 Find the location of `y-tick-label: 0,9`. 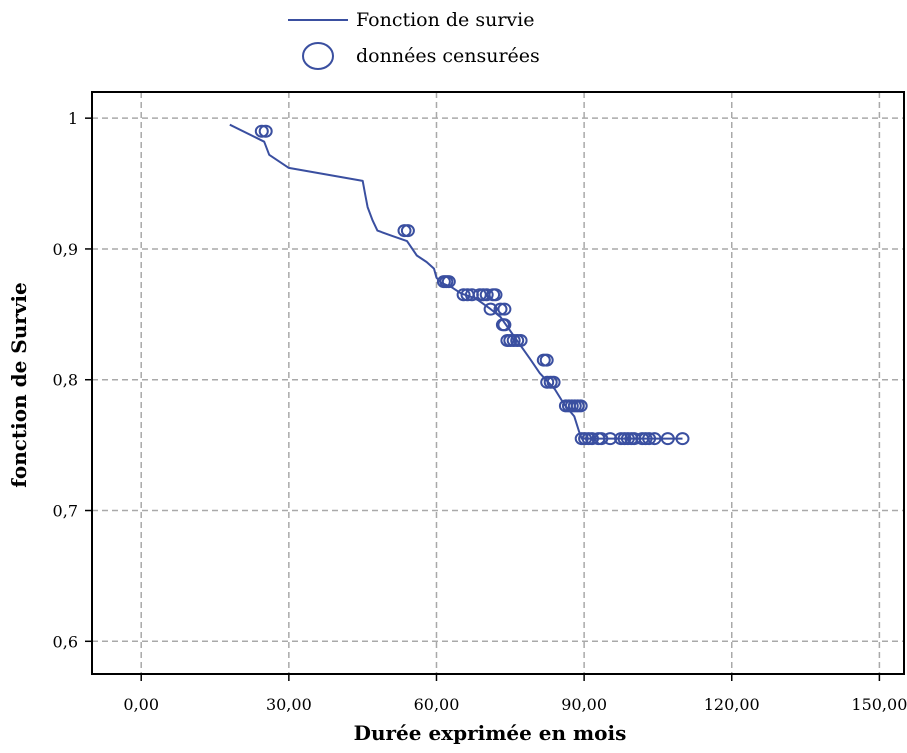

y-tick-label: 0,9 is located at coordinates (65, 249).